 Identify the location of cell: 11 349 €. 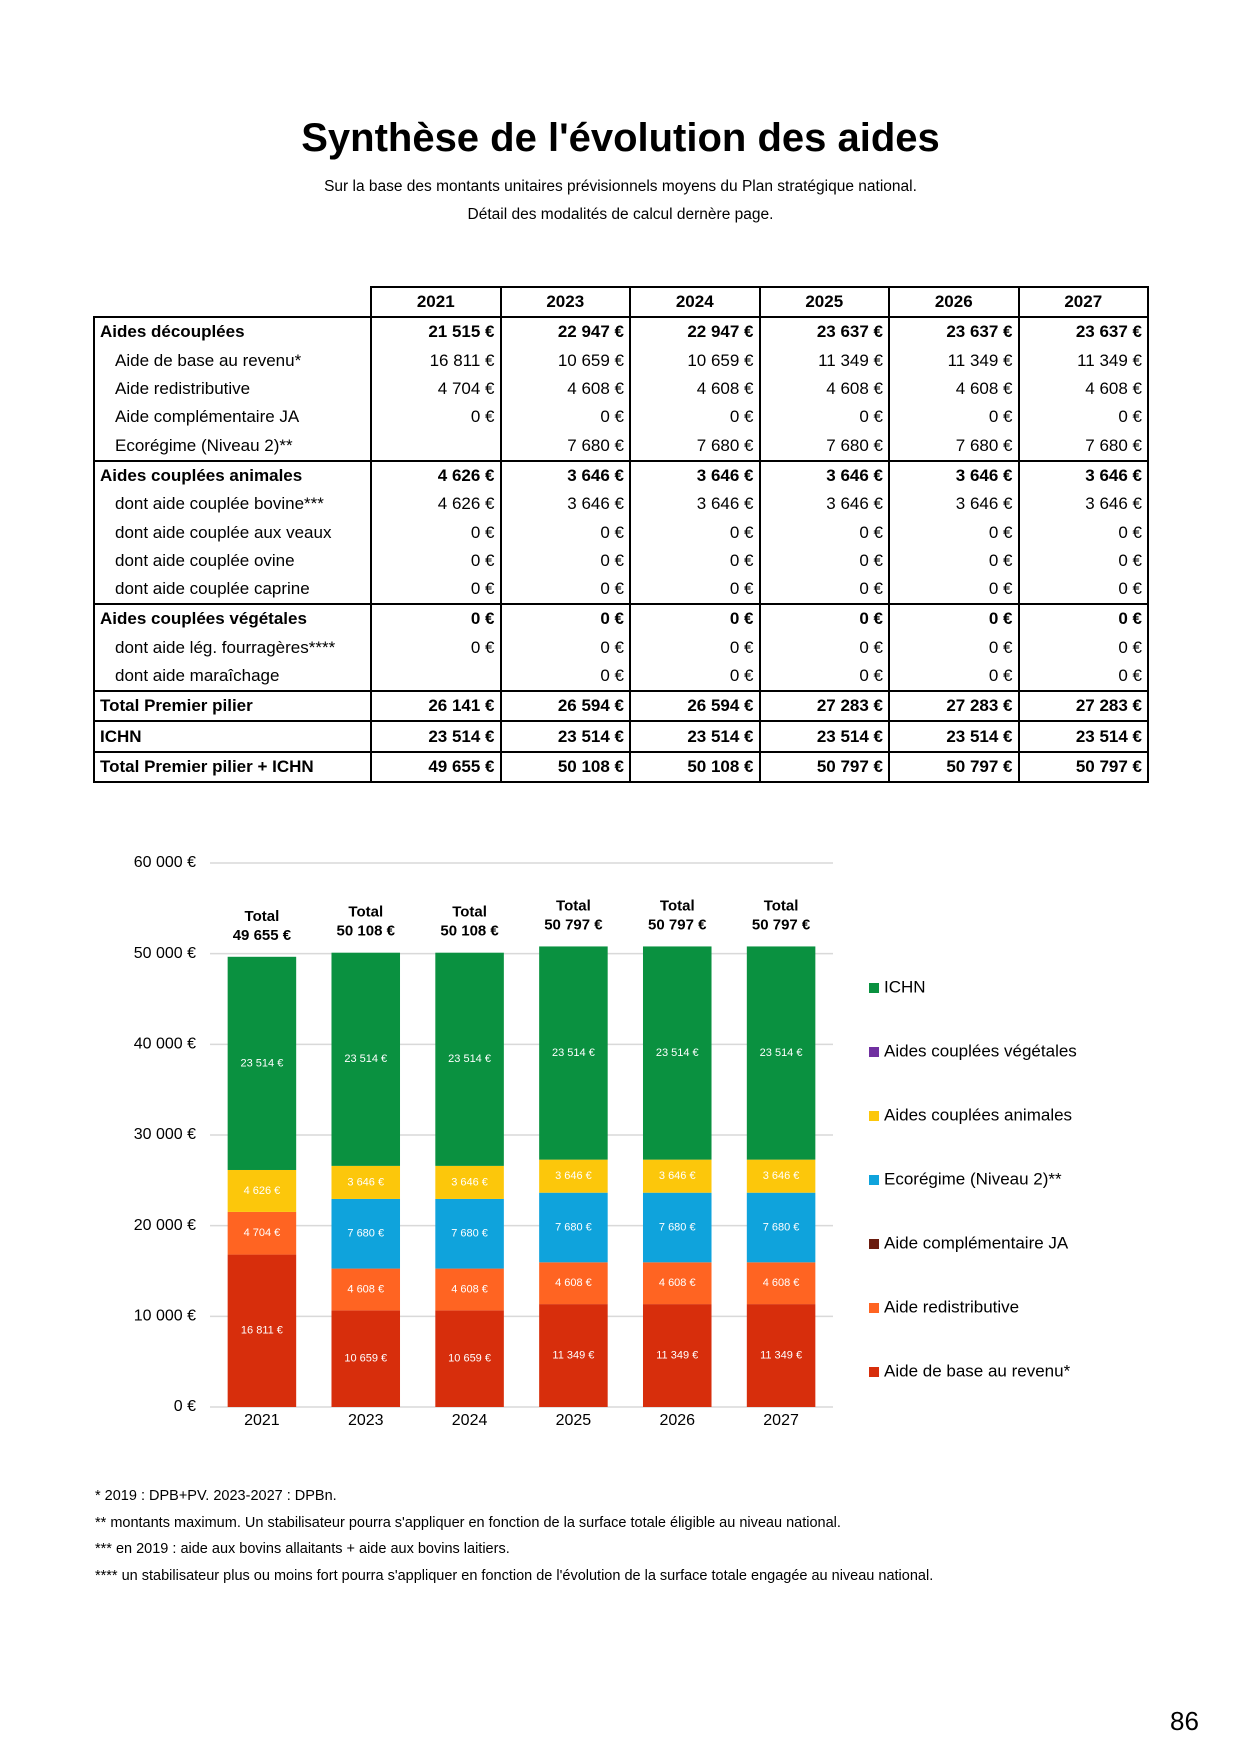
(824, 360).